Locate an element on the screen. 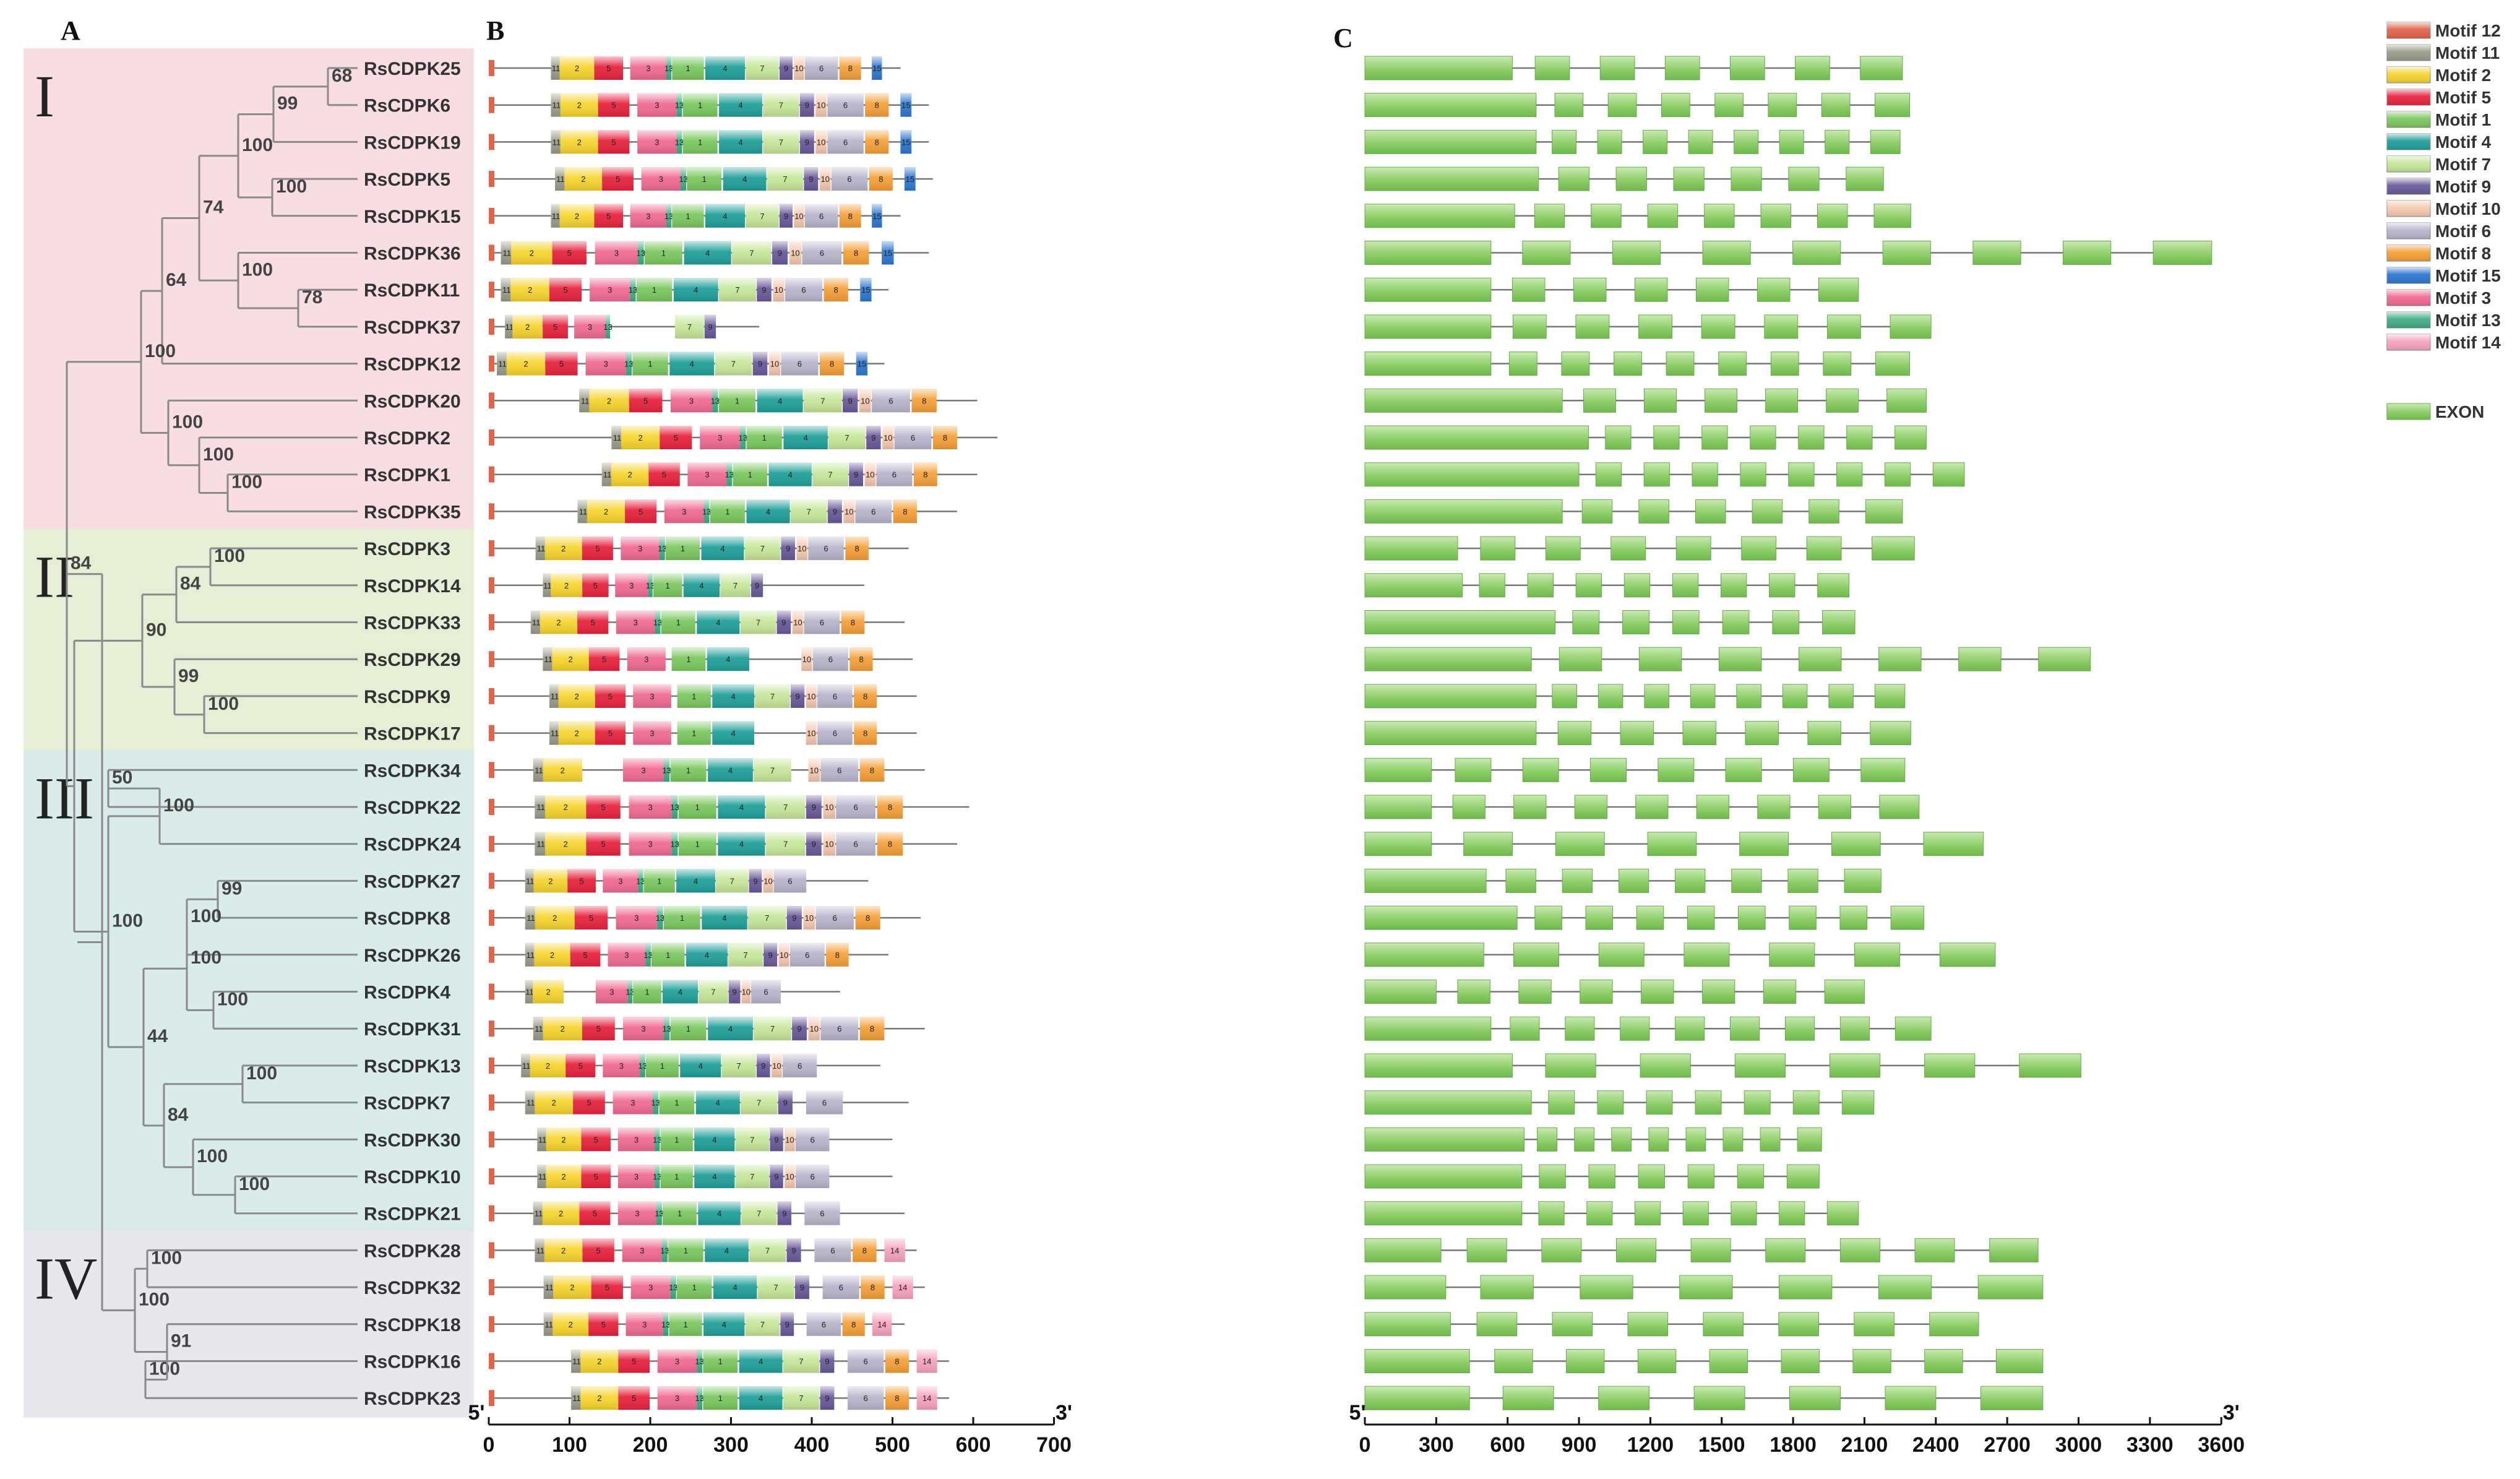 Image resolution: width=2520 pixels, height=1479 pixels. motif-number: 4 is located at coordinates (708, 253).